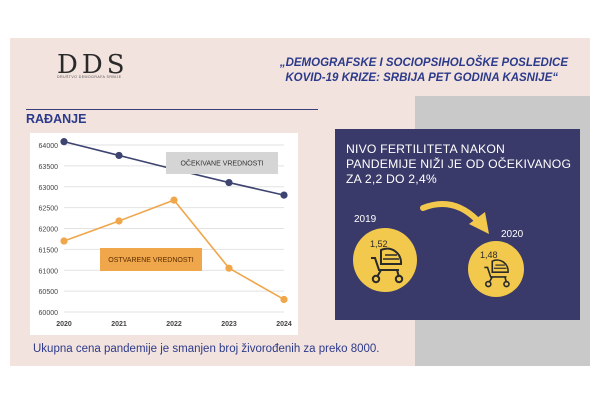 The image size is (600, 400). I want to click on circle-2020: 1,48, so click(496, 269).